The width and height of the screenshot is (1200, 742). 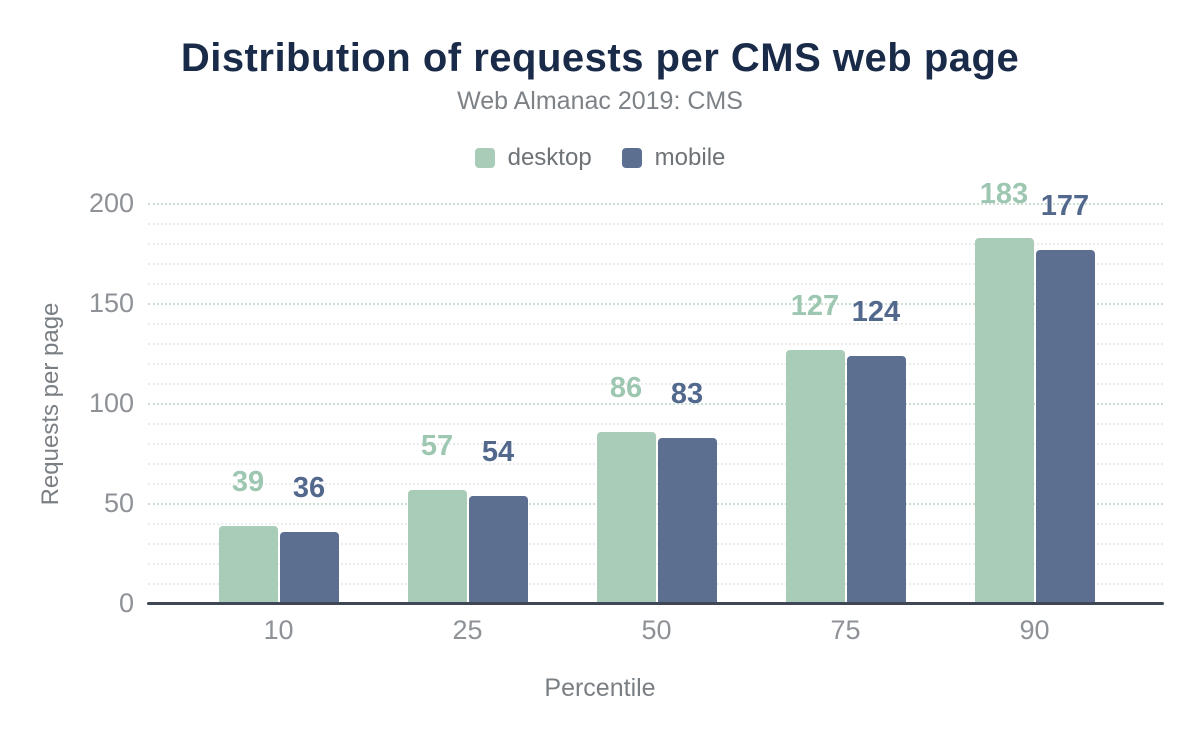 What do you see at coordinates (656, 630) in the screenshot?
I see `x-tick-label-50: 50` at bounding box center [656, 630].